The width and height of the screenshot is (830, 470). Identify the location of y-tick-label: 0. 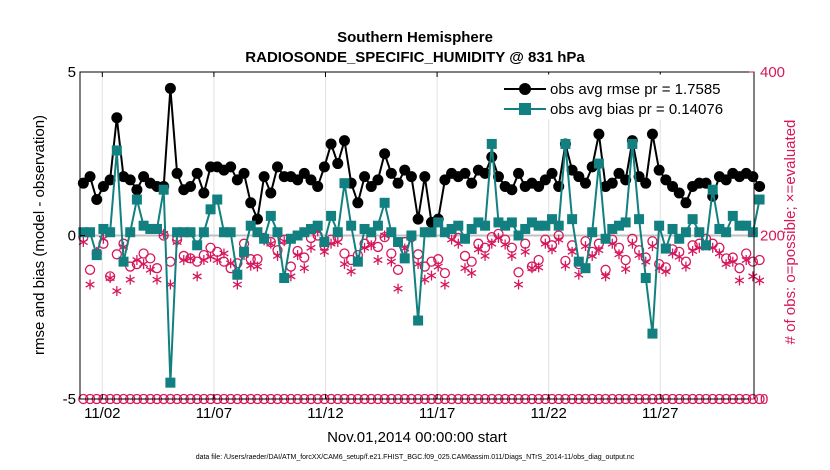
(72, 236).